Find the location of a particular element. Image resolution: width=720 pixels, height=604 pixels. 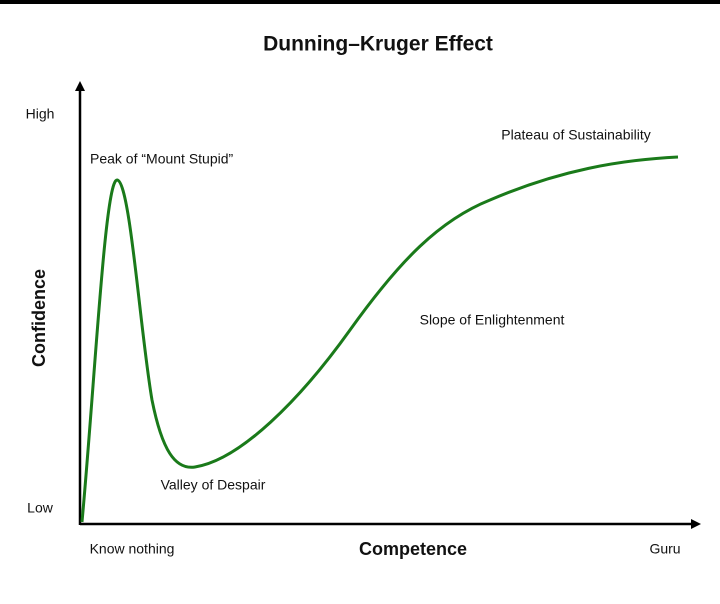

x-axis-title: Competence is located at coordinates (413, 549).